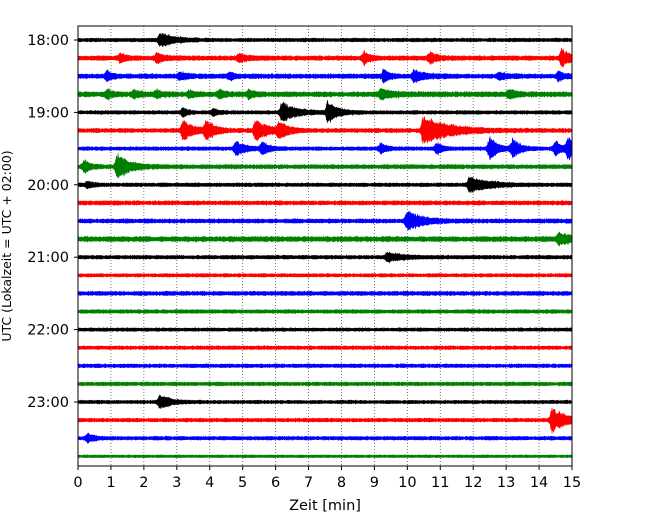 This screenshot has height=520, width=650. What do you see at coordinates (209, 483) in the screenshot?
I see `x-tick-label: 4` at bounding box center [209, 483].